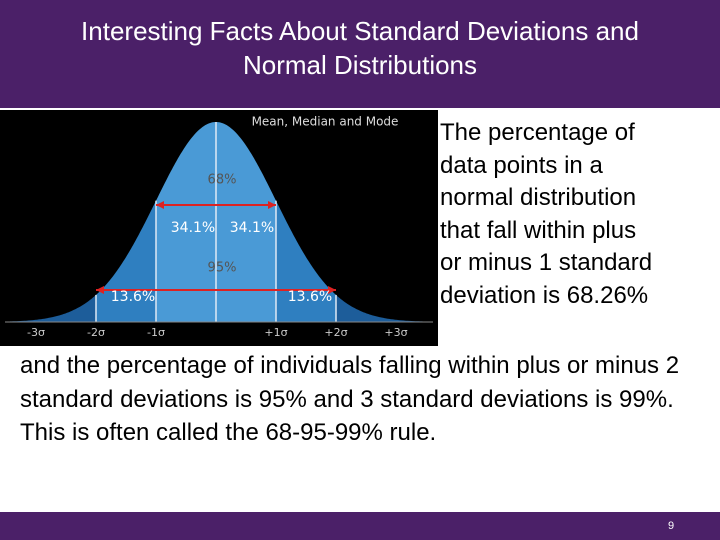 Image resolution: width=720 pixels, height=540 pixels. What do you see at coordinates (546, 262) in the screenshot?
I see `side-line: or minus 1 standard` at bounding box center [546, 262].